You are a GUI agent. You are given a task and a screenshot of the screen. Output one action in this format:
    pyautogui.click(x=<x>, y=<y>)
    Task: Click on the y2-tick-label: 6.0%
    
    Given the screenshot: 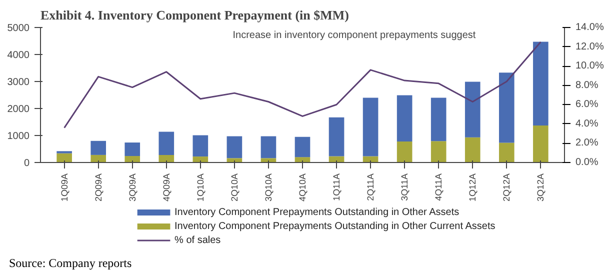 What is the action you would take?
    pyautogui.click(x=587, y=104)
    